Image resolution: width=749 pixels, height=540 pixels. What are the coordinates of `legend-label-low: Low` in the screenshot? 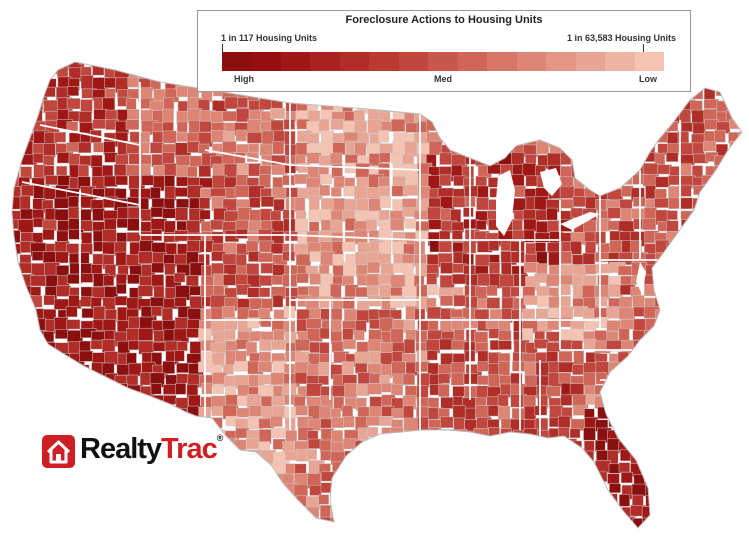 It's located at (648, 79).